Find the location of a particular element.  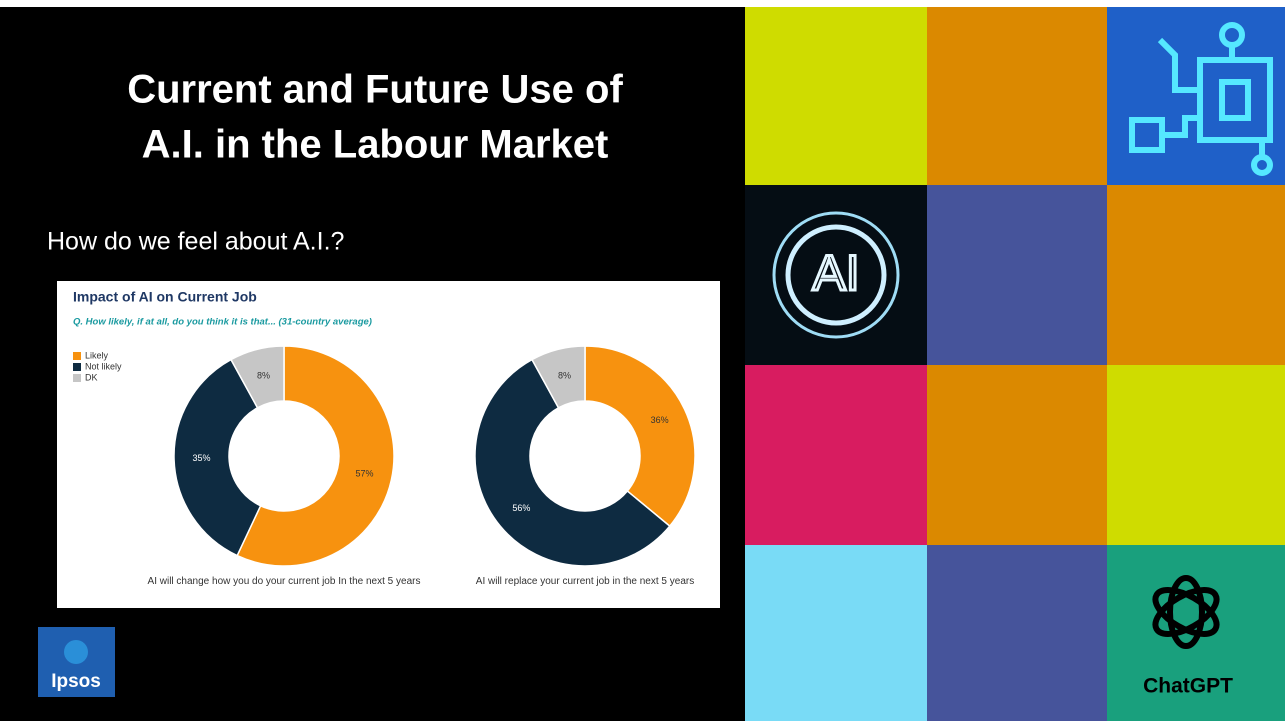

tile-circuit is located at coordinates (1196, 96).